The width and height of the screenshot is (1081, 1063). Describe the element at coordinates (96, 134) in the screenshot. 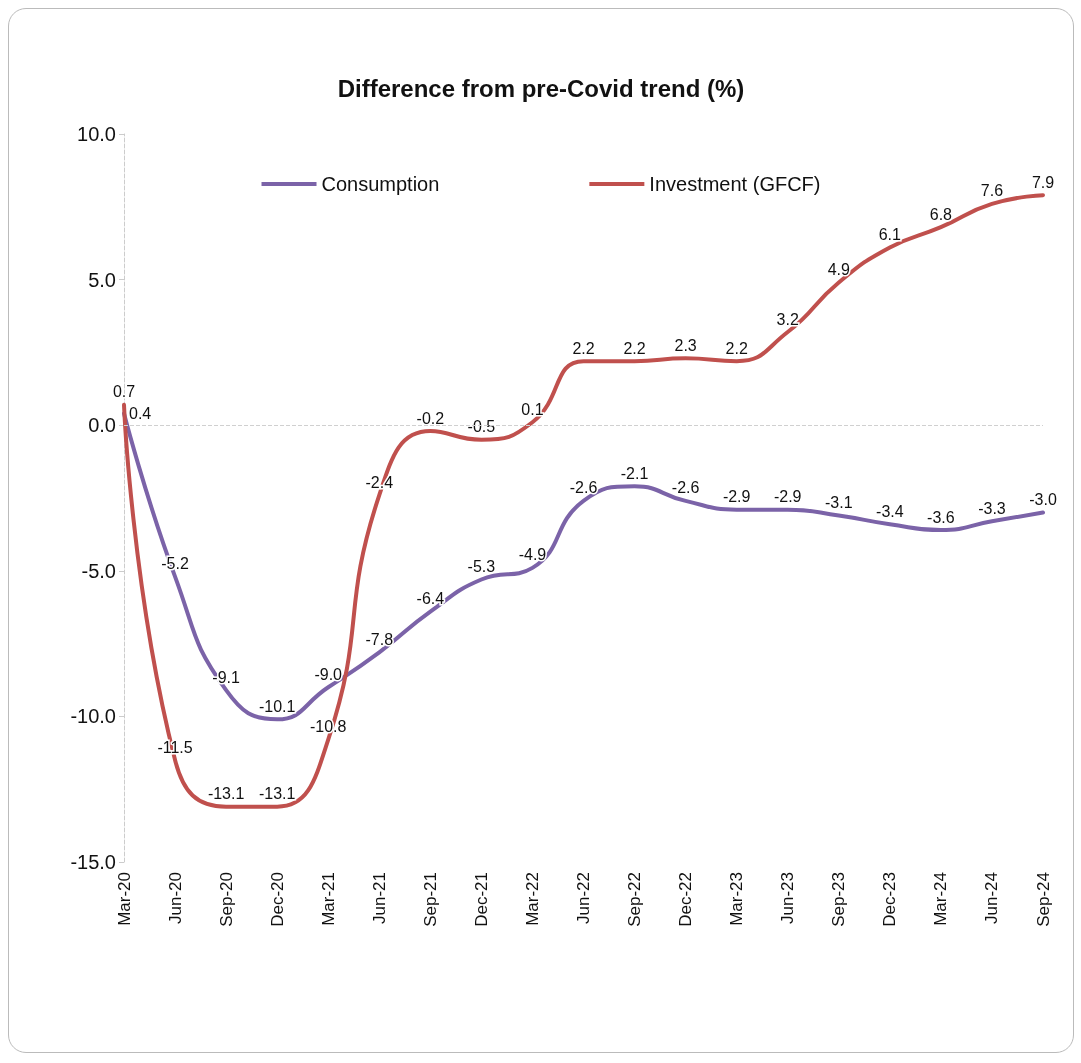

I see `y-tick-label: 10.0` at that location.